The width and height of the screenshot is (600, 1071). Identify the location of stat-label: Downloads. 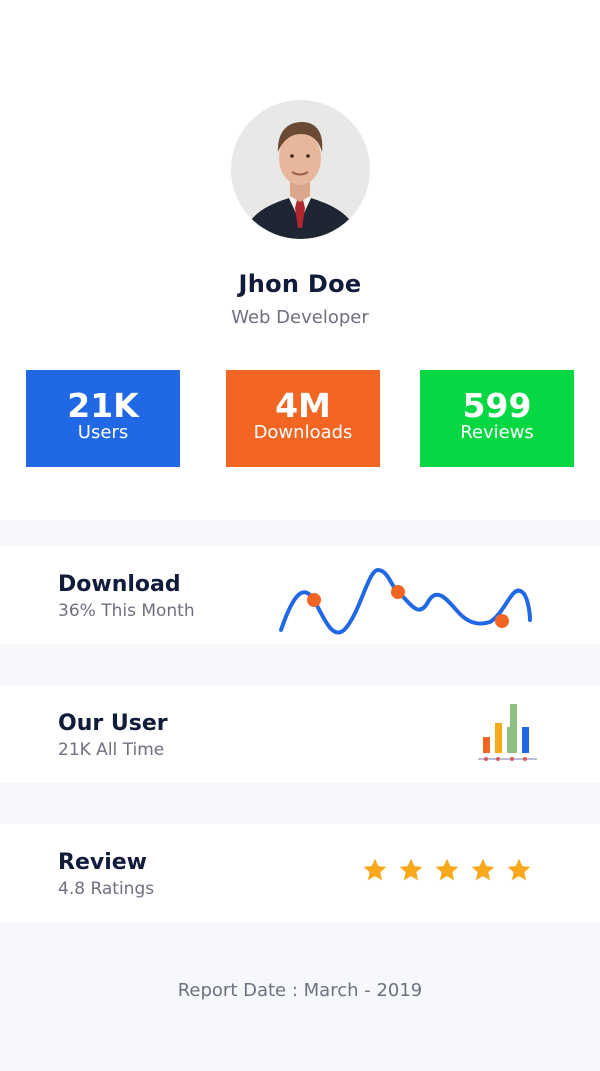
(303, 432).